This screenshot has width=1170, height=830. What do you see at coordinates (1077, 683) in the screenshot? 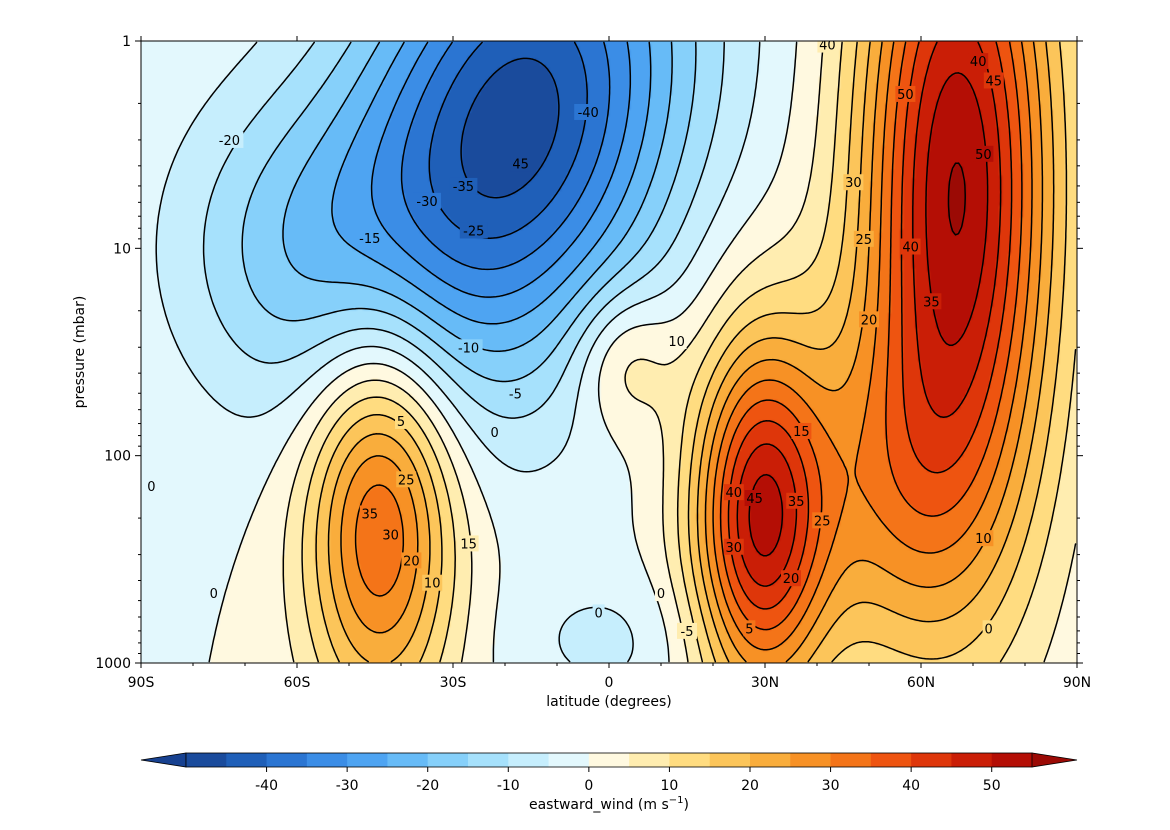
I see `x-tick-label: 90N` at bounding box center [1077, 683].